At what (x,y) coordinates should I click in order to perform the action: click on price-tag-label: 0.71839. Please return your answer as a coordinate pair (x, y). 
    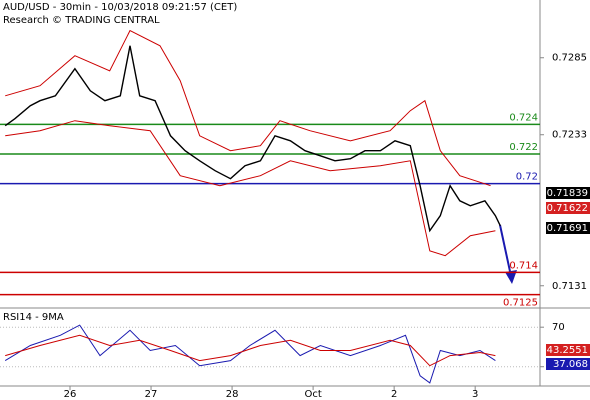
    Looking at the image, I should click on (567, 193).